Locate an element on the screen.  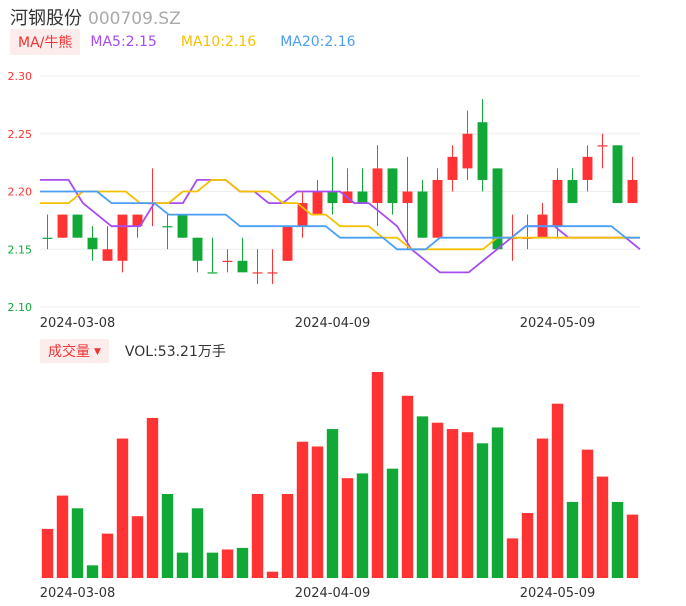
volume-value: VOL:53.21万手 is located at coordinates (175, 352).